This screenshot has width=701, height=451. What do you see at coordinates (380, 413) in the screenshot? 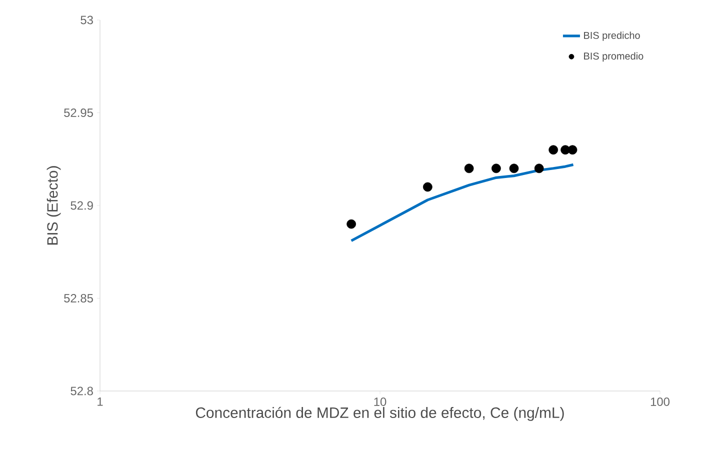
I see `x-axis-title: Concentración de MDZ en el sitio de efecto, Ce (ng/mL)` at bounding box center [380, 413].